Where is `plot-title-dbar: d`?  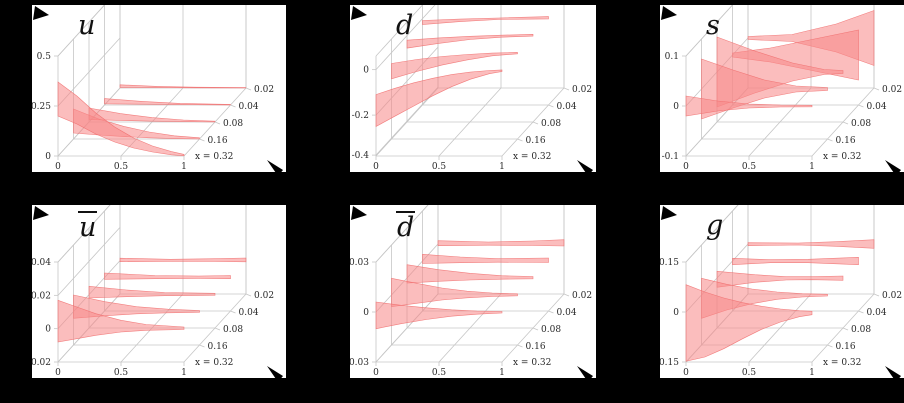 plot-title-dbar: d is located at coordinates (406, 227).